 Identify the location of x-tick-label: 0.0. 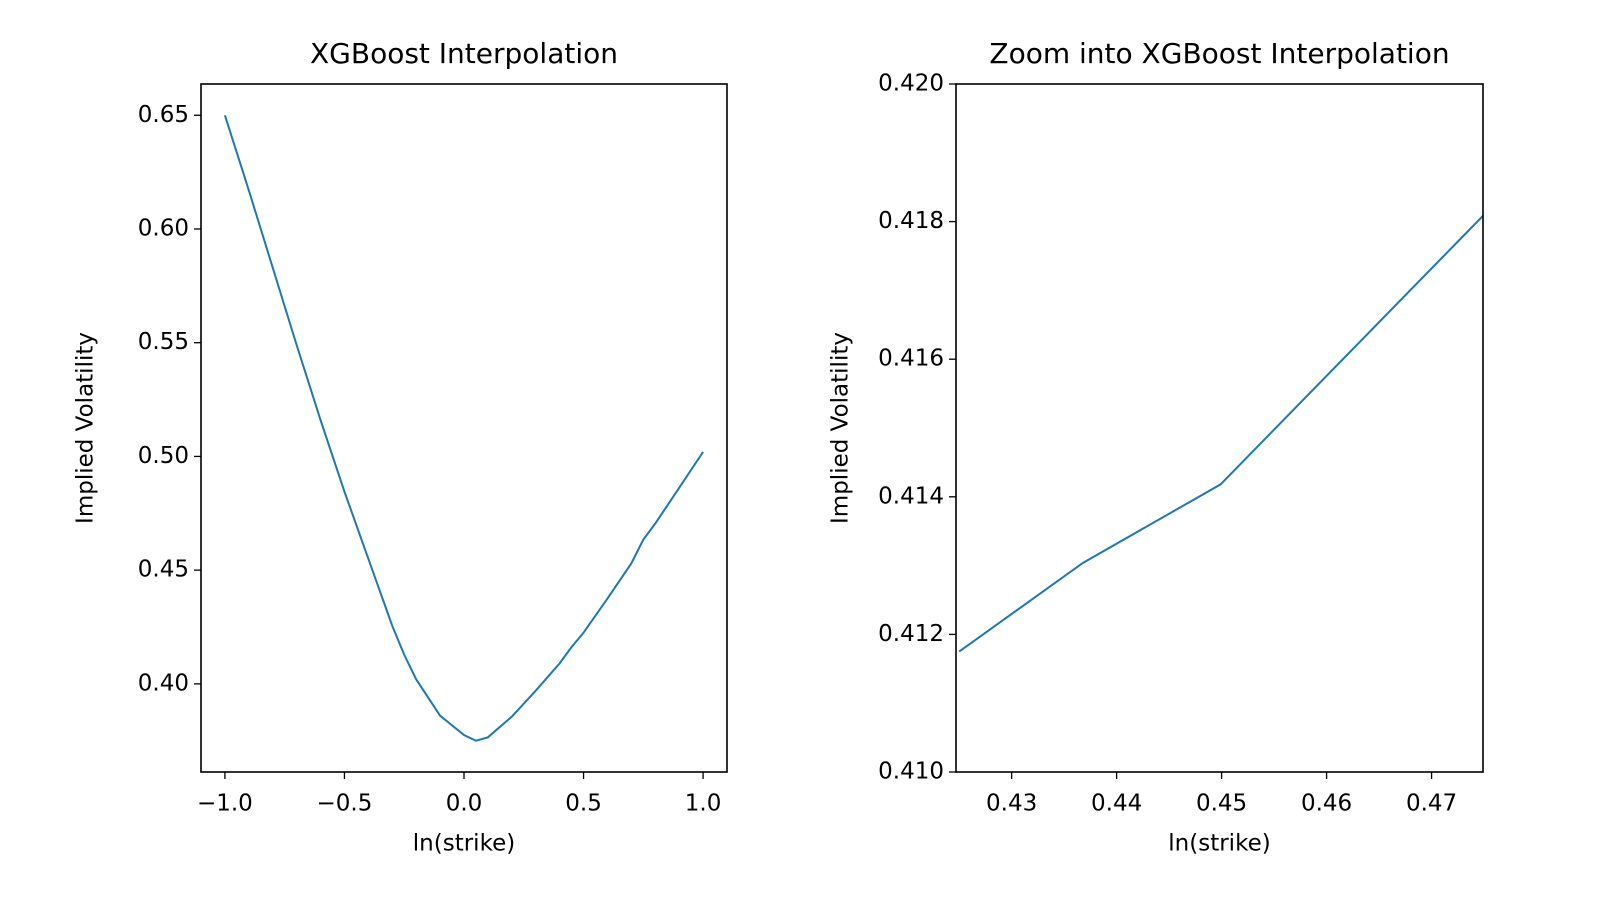
(464, 804).